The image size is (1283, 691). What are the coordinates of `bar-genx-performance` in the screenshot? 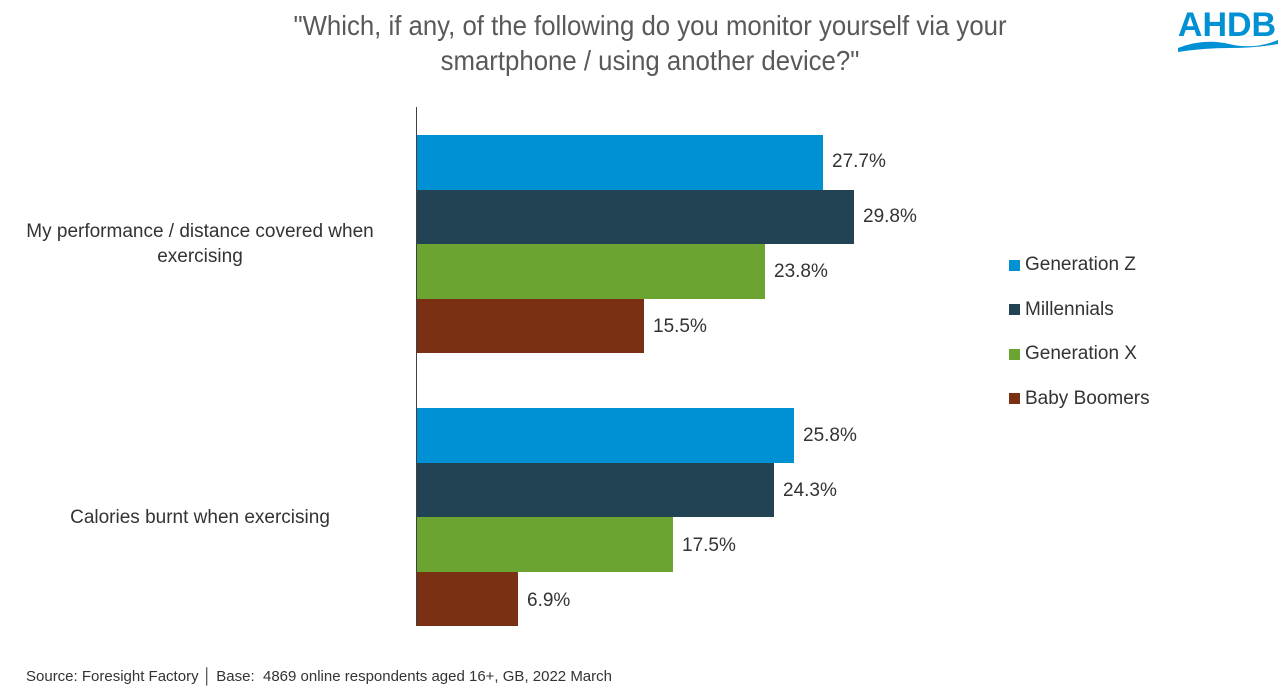 It's located at (591, 271).